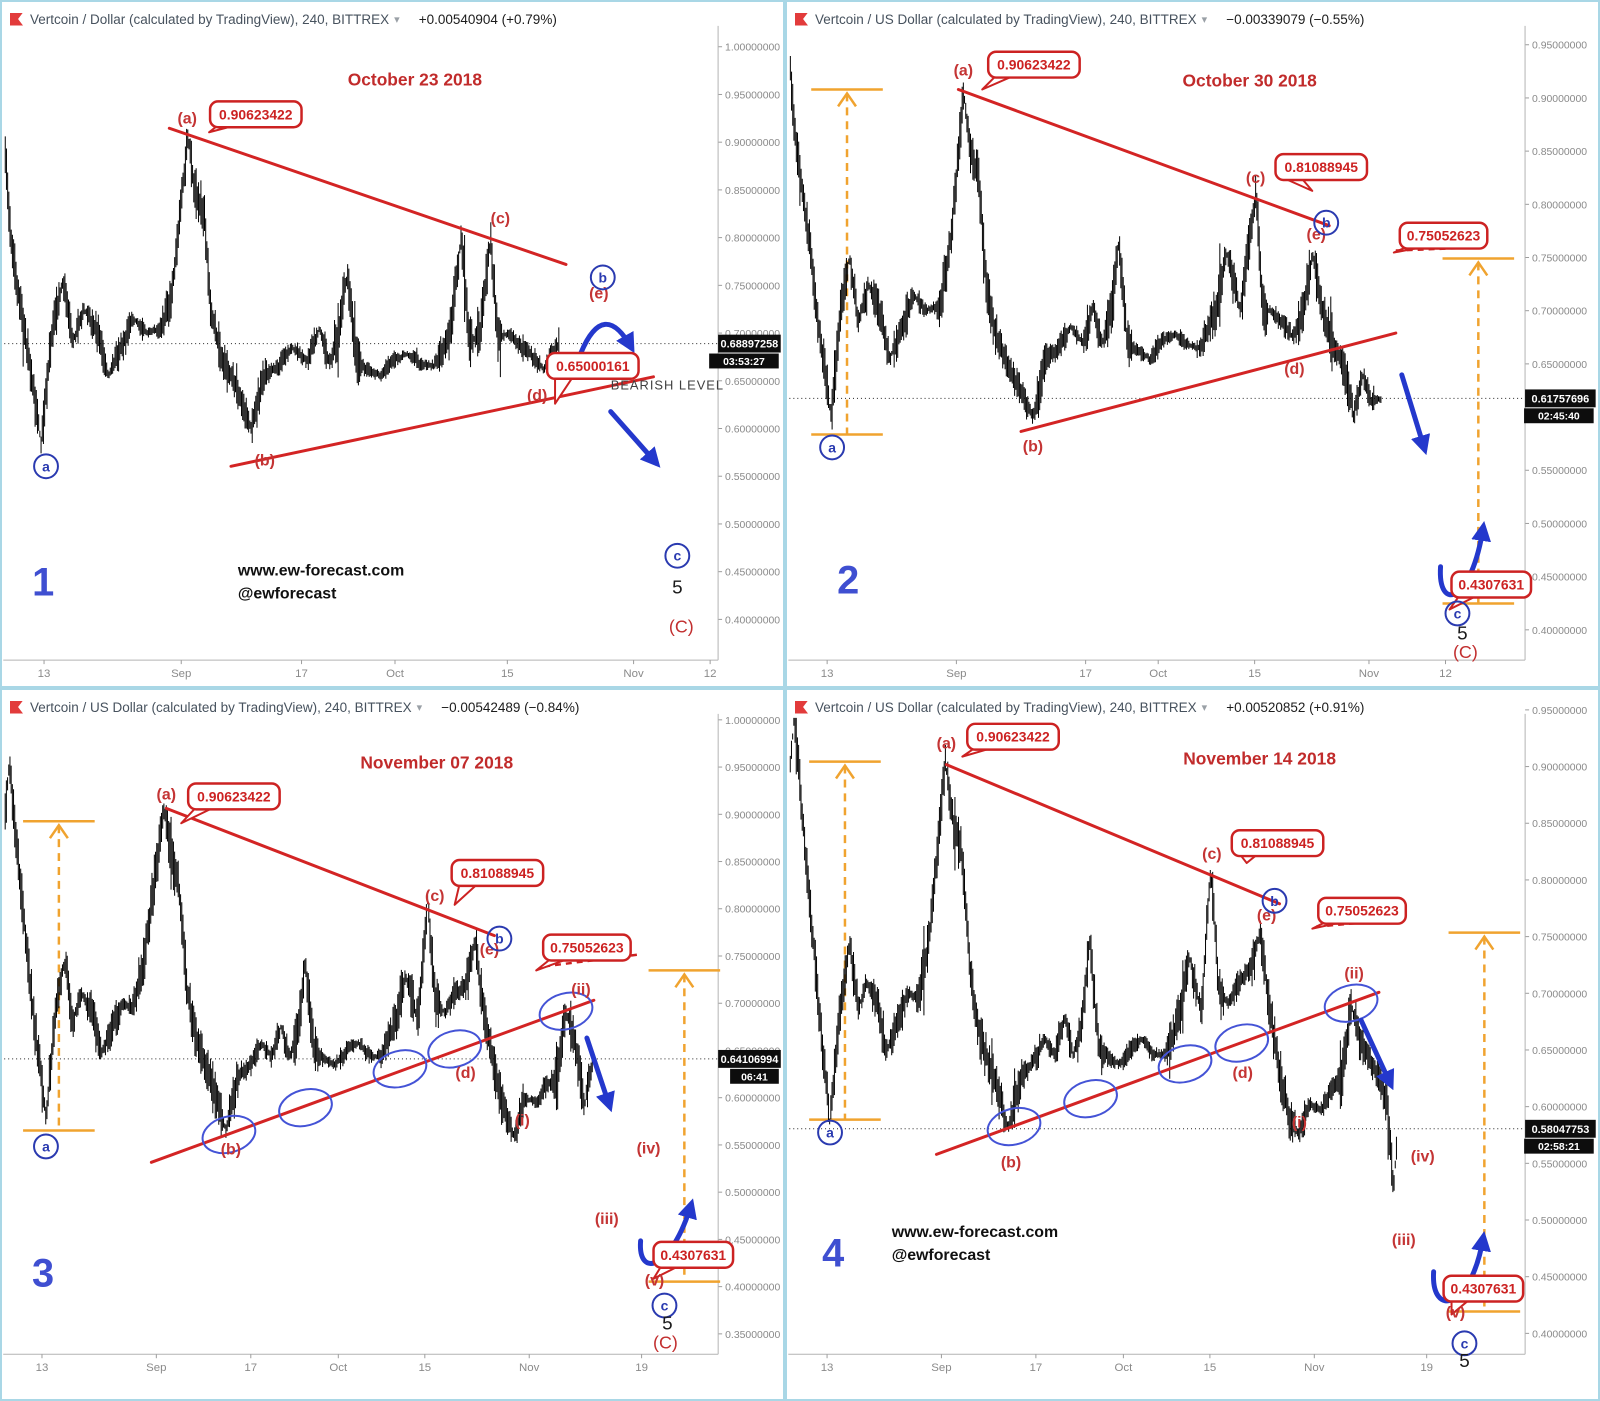 Image resolution: width=1600 pixels, height=1401 pixels. Describe the element at coordinates (667, 385) in the screenshot. I see `annotation-text: BEARISH LEVEL` at that location.